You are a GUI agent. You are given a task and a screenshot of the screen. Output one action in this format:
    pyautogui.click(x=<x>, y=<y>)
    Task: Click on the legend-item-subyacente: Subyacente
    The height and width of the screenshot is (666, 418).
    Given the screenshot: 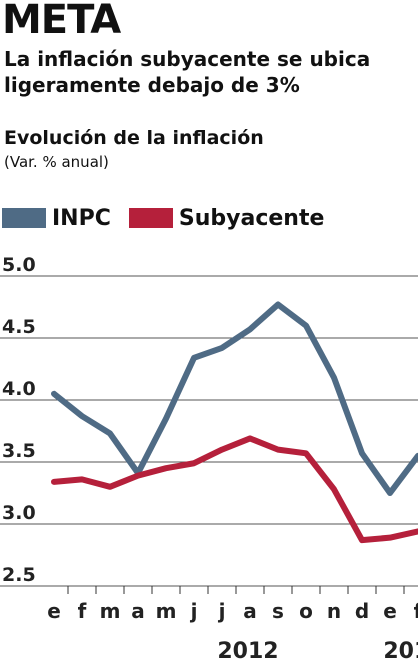 What is the action you would take?
    pyautogui.click(x=226, y=218)
    